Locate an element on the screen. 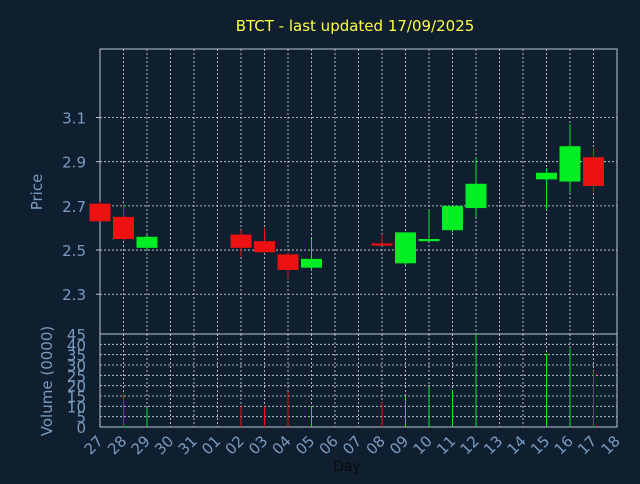  price-tick-label: 2.7 is located at coordinates (74, 207).